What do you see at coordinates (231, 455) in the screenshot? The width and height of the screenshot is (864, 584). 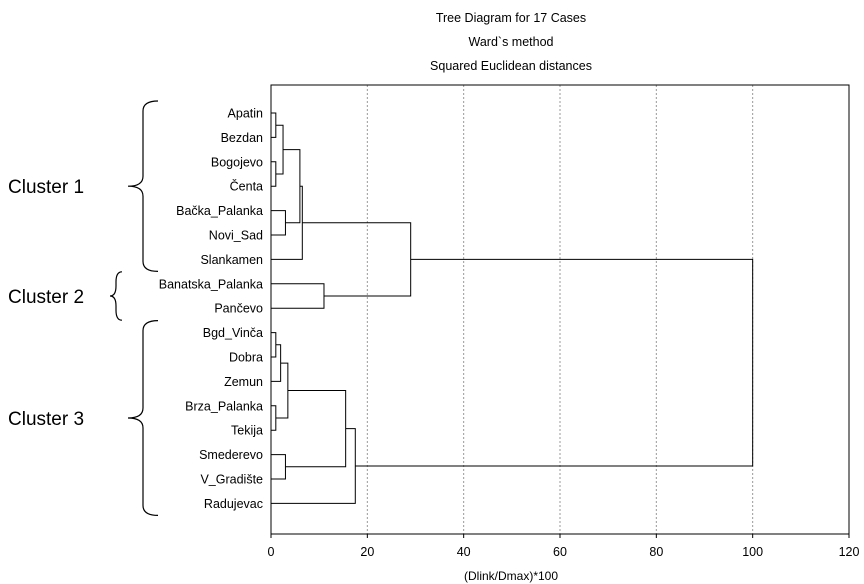 I see `leaf-label: Smederevo` at bounding box center [231, 455].